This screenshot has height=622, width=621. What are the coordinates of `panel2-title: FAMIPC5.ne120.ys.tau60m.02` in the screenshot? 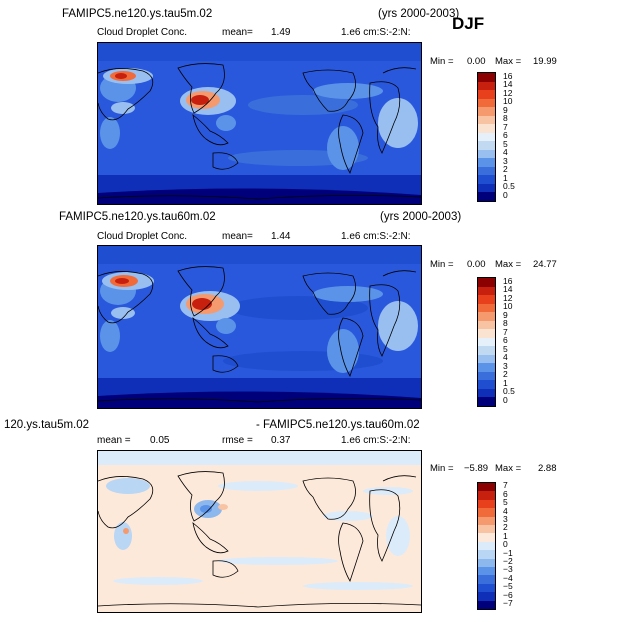 It's located at (137, 217).